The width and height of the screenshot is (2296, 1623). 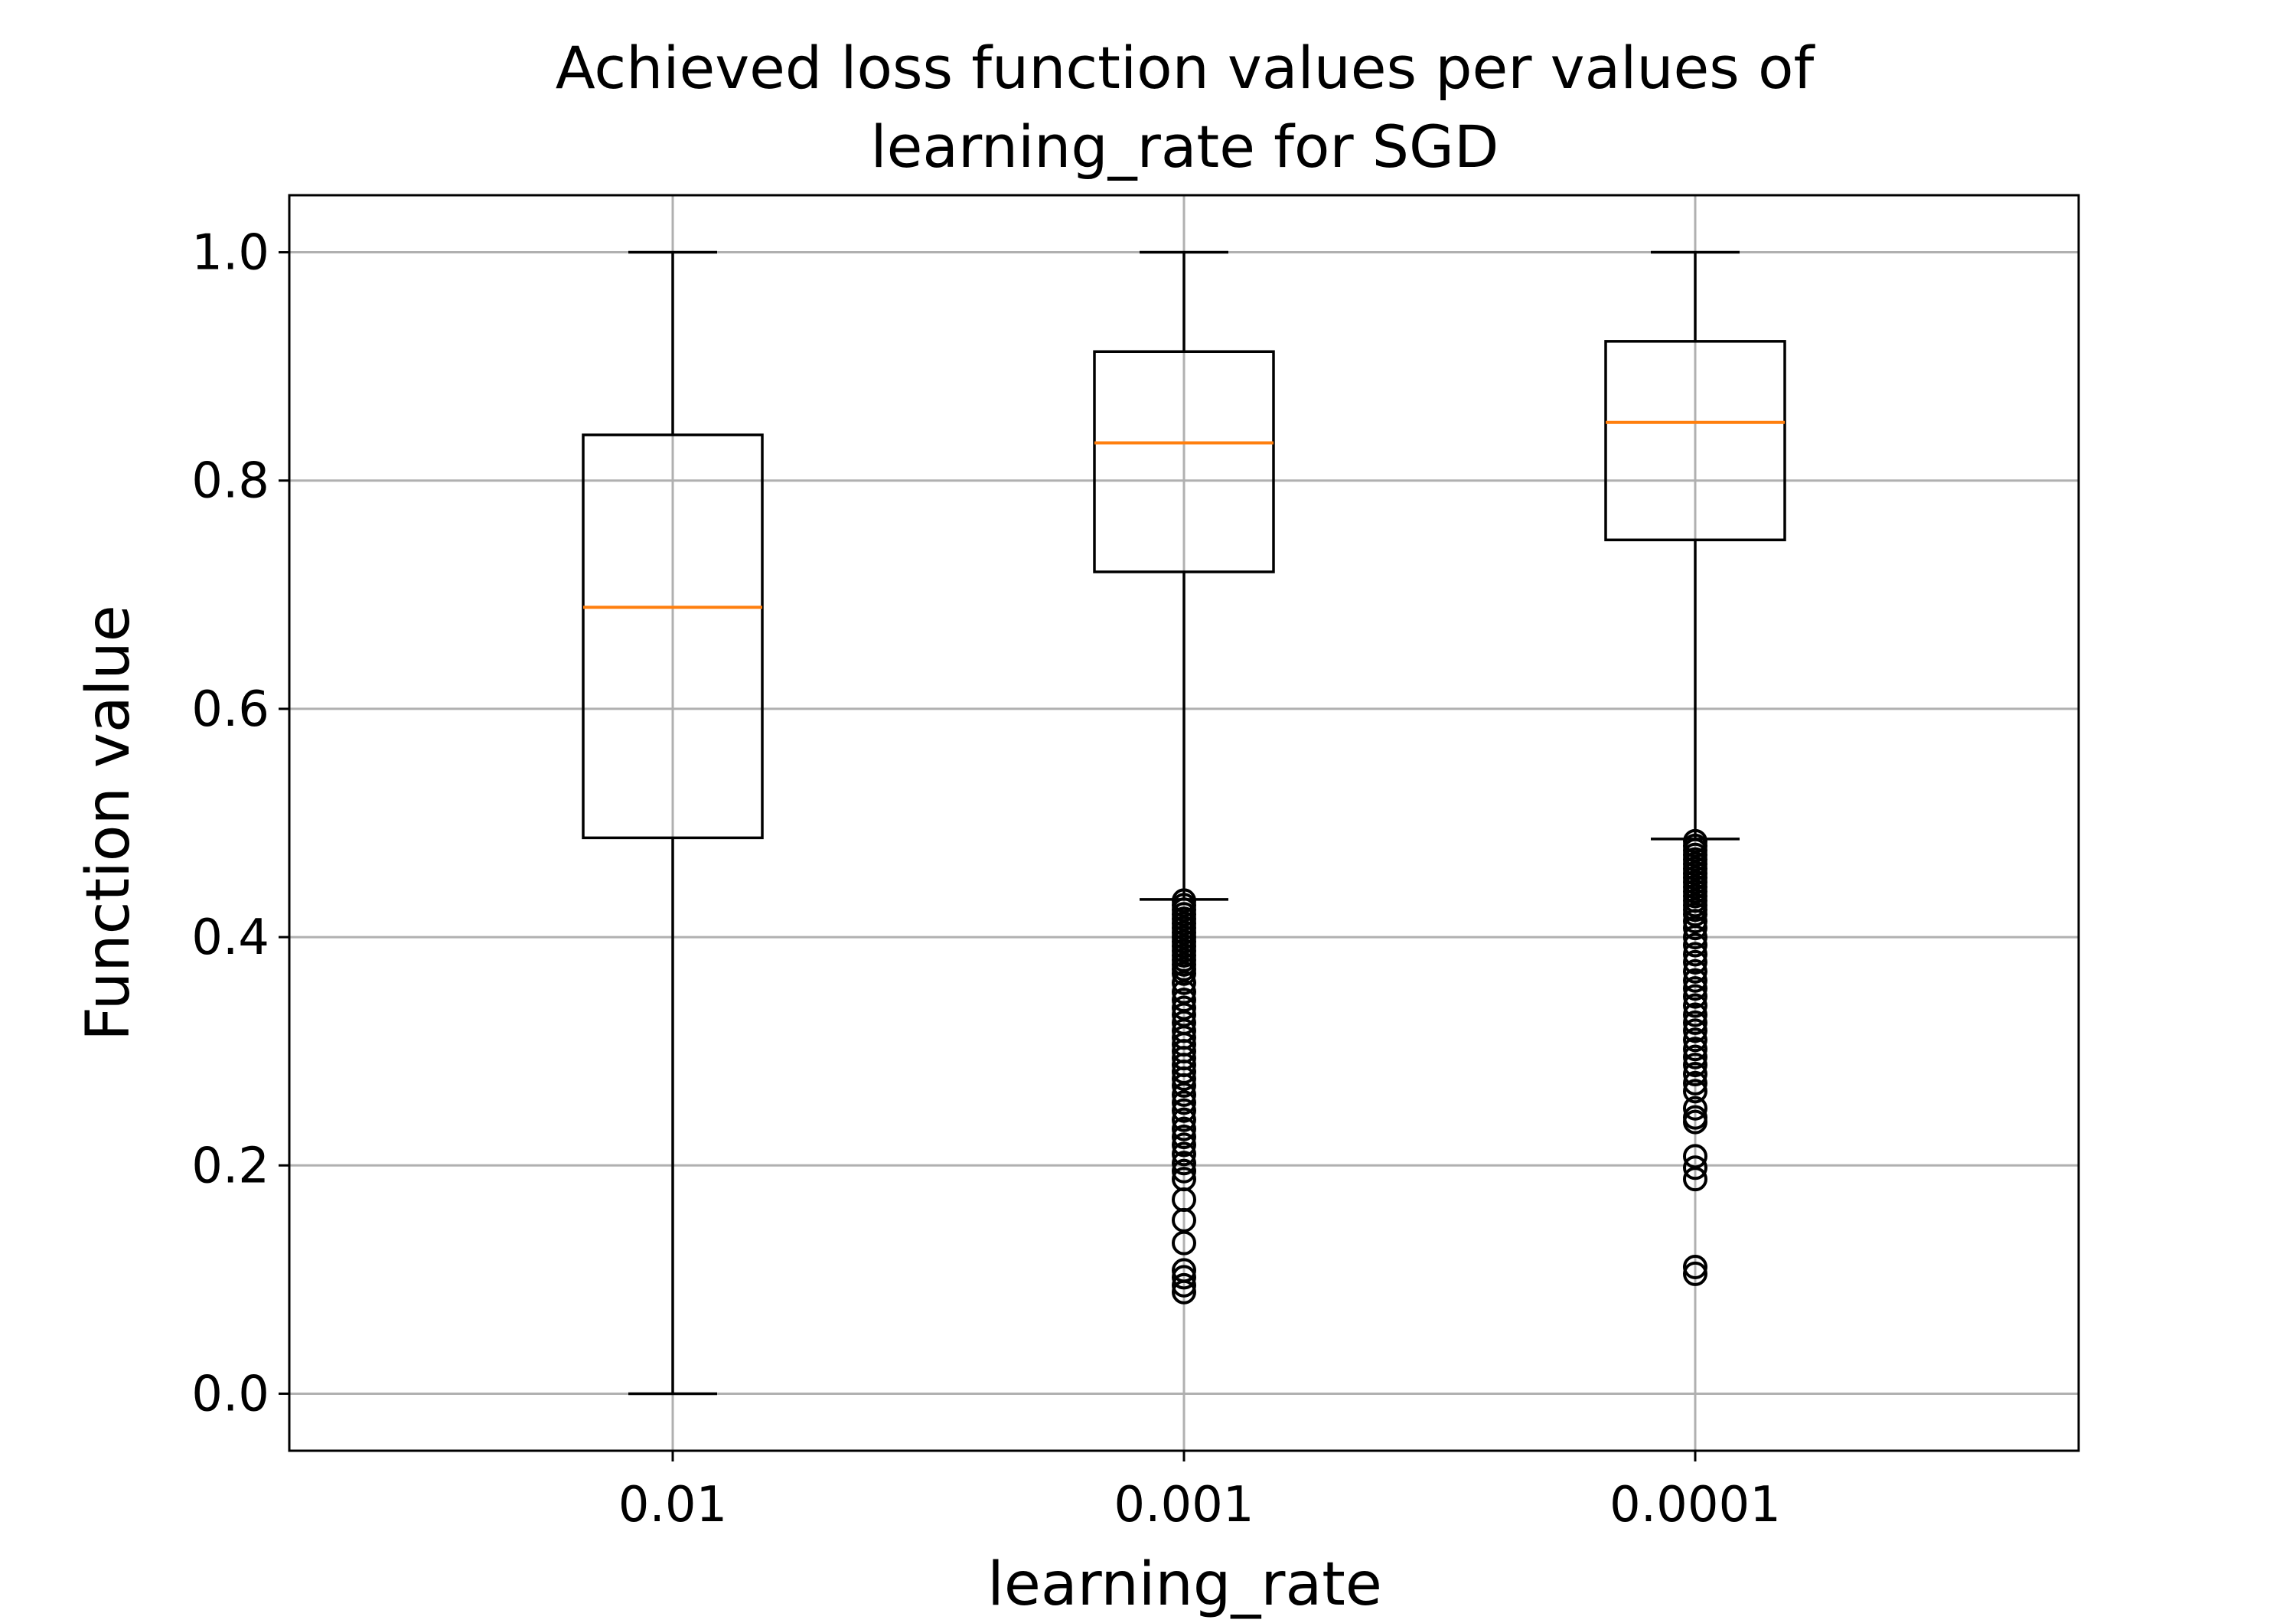 I want to click on y-tick-label-4: 0.8, so click(x=230, y=481).